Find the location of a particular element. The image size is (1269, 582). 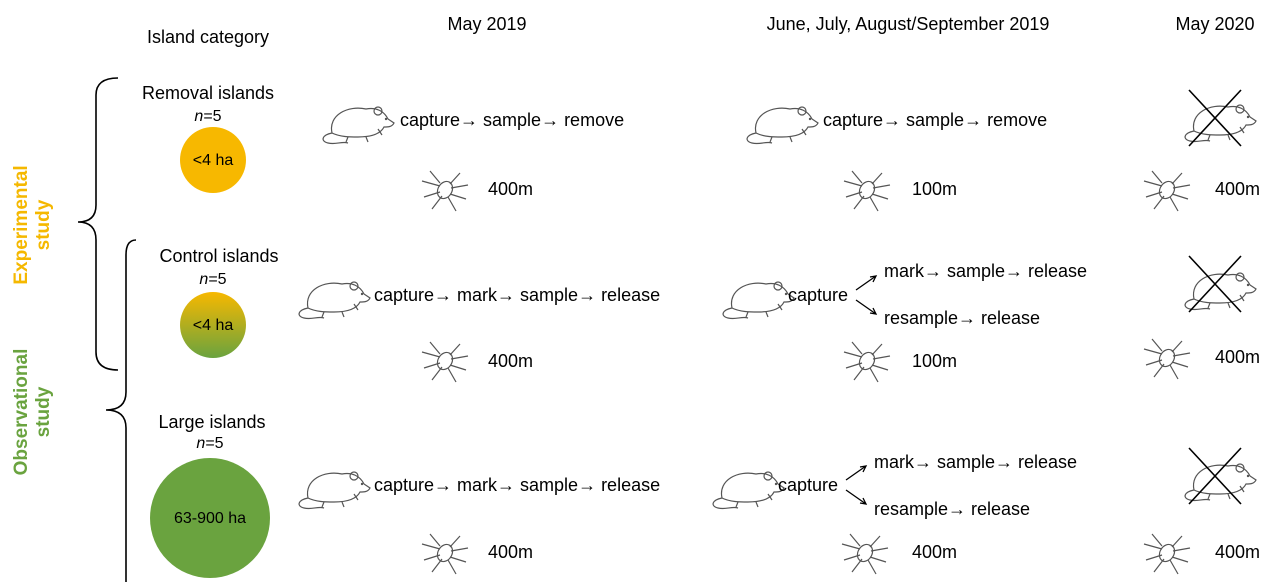

header: June, July, August/September 2019 is located at coordinates (908, 24).